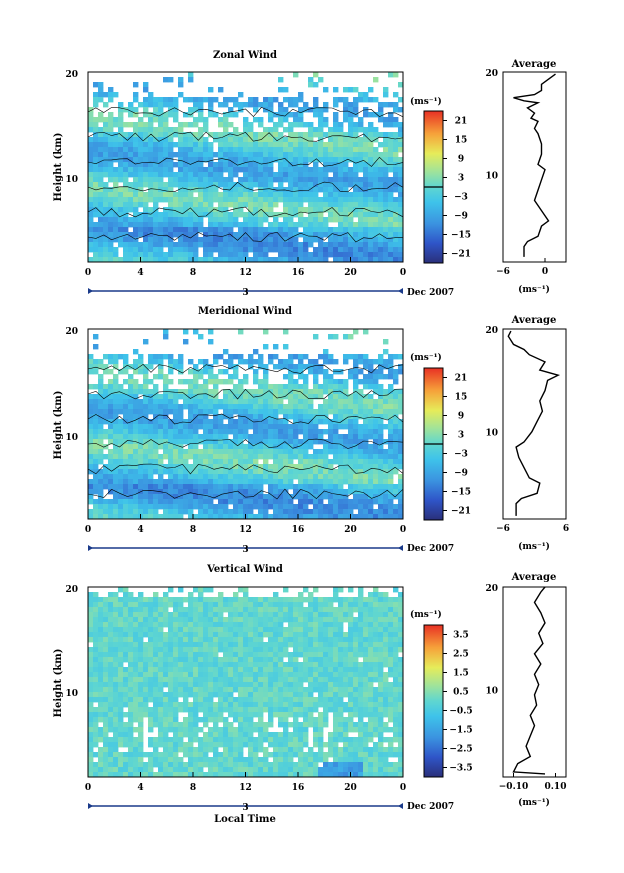 The image size is (624, 873). What do you see at coordinates (245, 55) in the screenshot?
I see `chart-title: Zonal Wind` at bounding box center [245, 55].